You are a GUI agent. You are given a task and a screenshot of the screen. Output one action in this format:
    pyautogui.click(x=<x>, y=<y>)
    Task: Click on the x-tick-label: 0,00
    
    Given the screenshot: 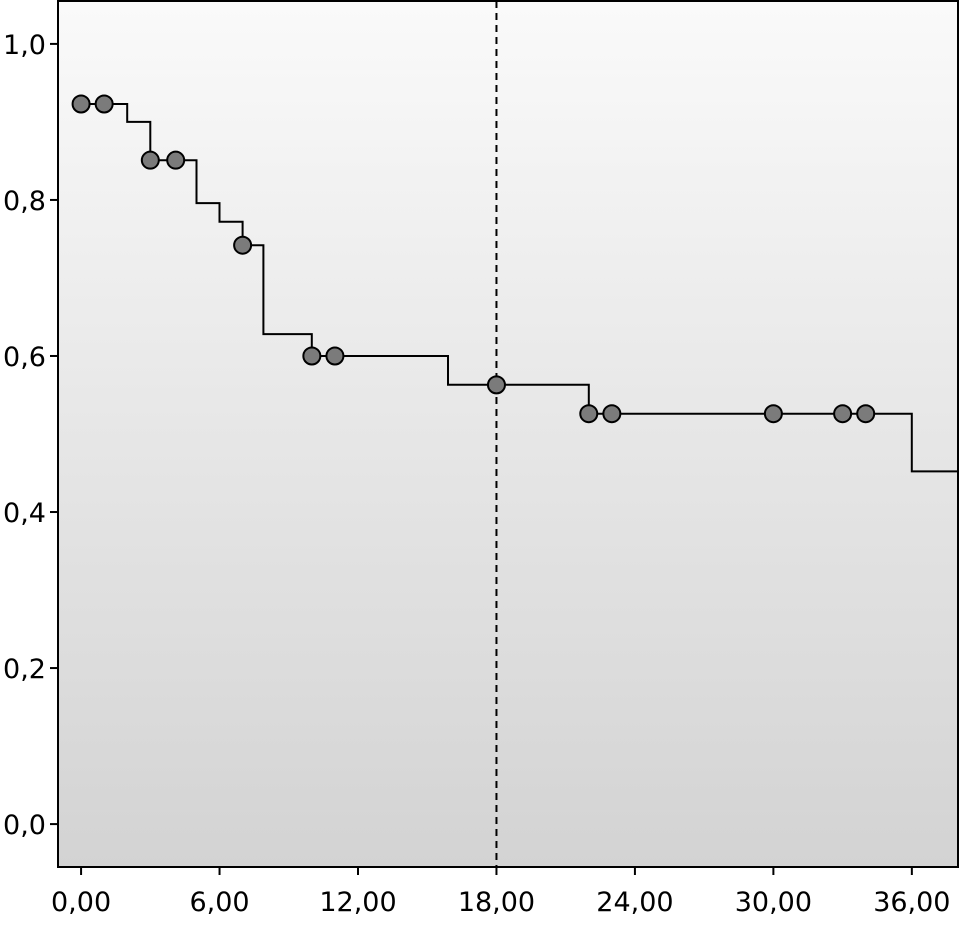 What is the action you would take?
    pyautogui.click(x=81, y=902)
    